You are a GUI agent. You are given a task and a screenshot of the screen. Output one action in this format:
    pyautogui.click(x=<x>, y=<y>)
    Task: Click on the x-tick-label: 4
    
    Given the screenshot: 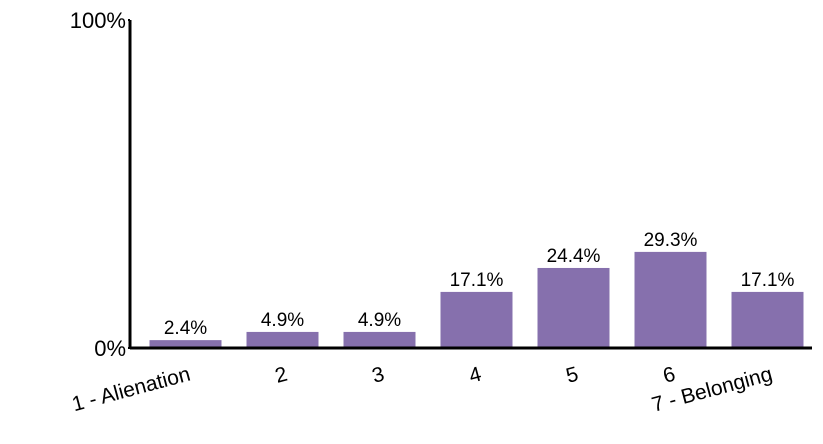 What is the action you would take?
    pyautogui.click(x=476, y=375)
    